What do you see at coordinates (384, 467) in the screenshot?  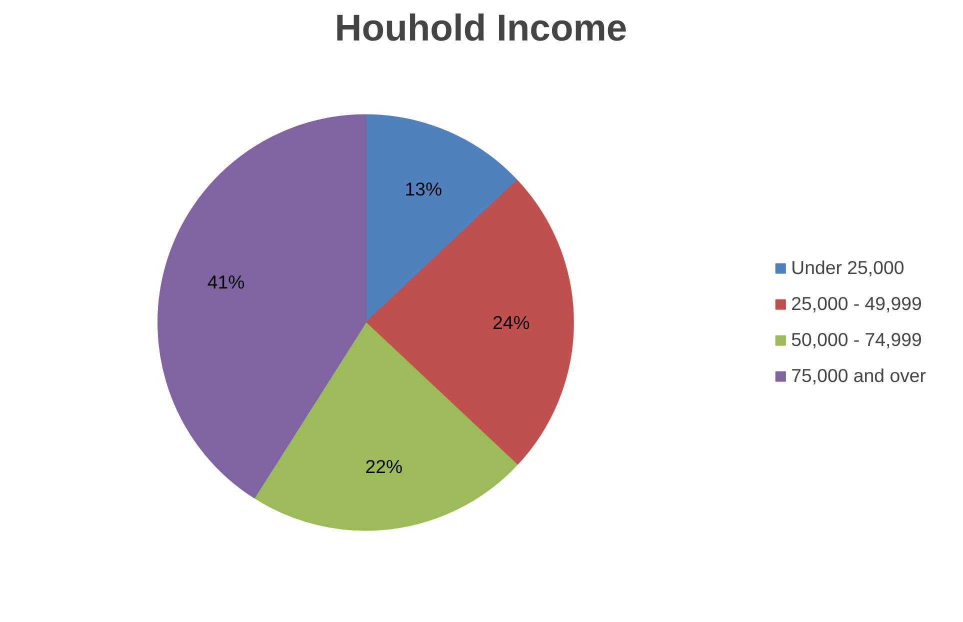 I see `data-label: 22%` at bounding box center [384, 467].